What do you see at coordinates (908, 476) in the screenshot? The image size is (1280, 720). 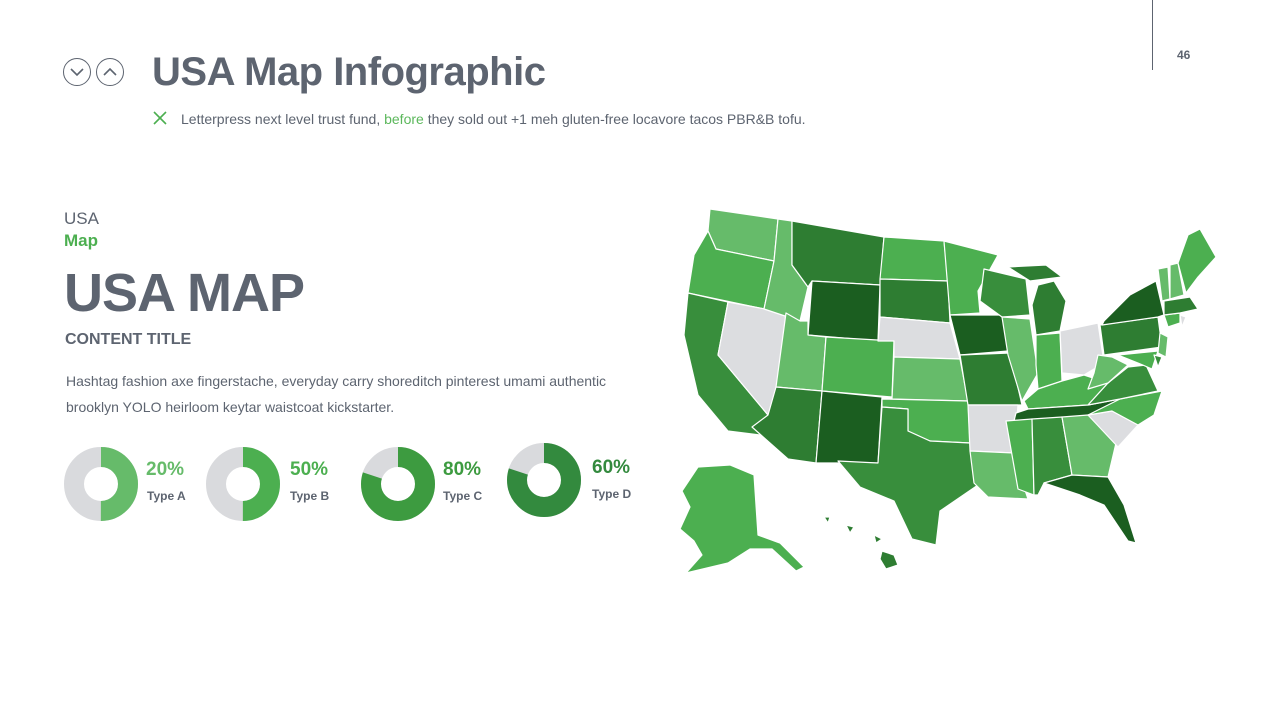 I see `state-texas` at bounding box center [908, 476].